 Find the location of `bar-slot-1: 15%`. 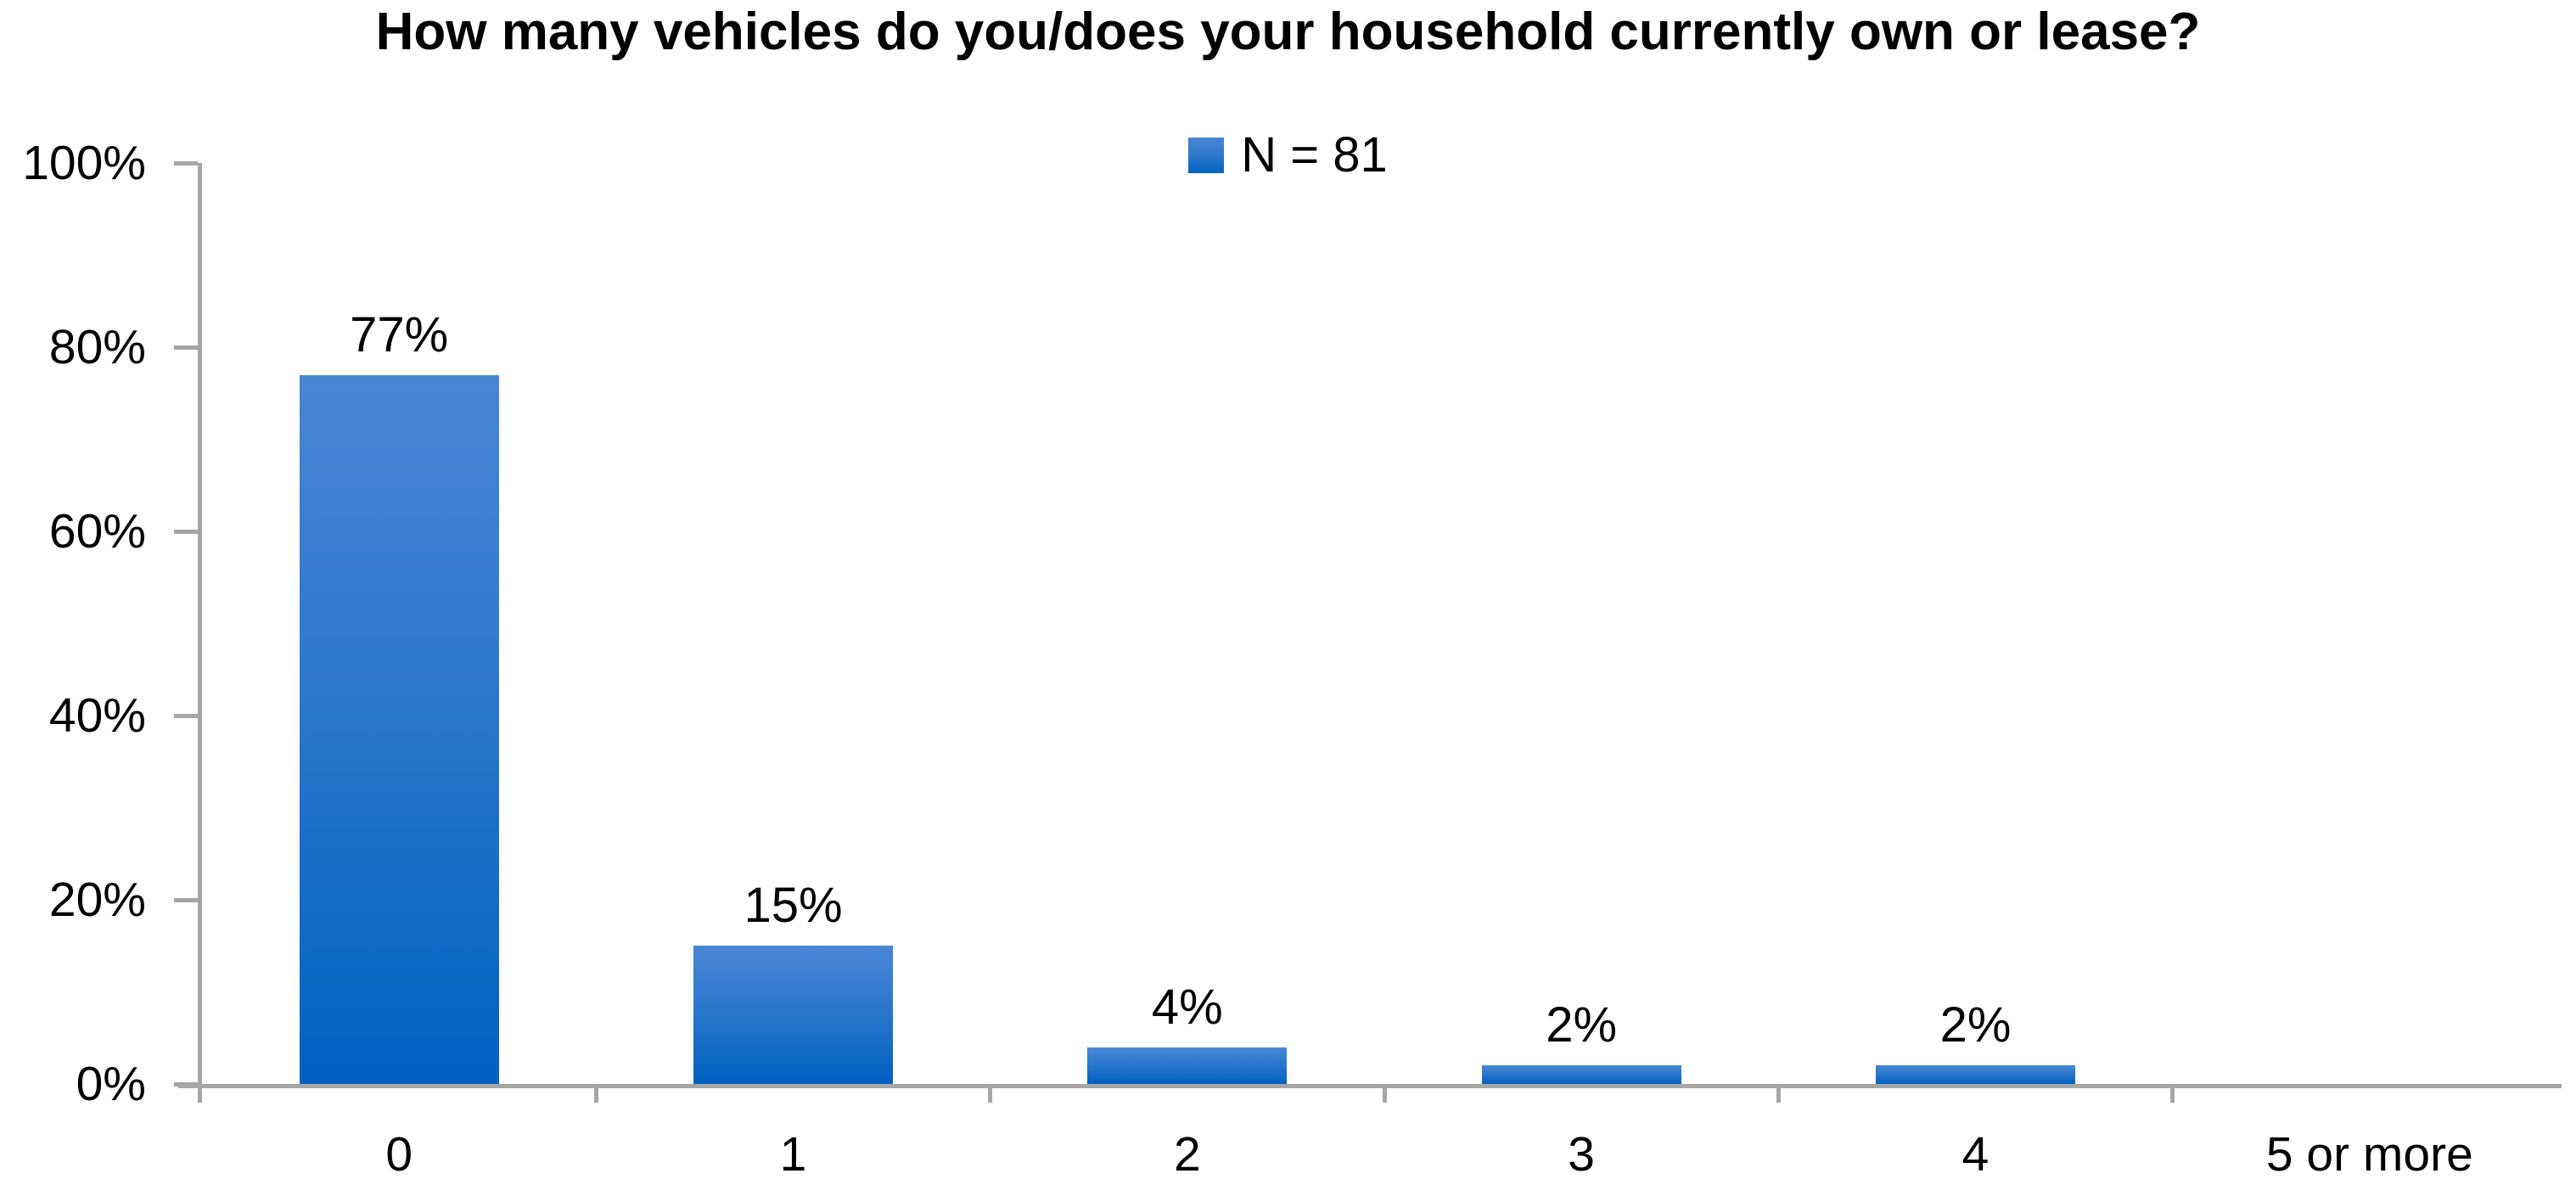

bar-slot-1: 15% is located at coordinates (793, 623).